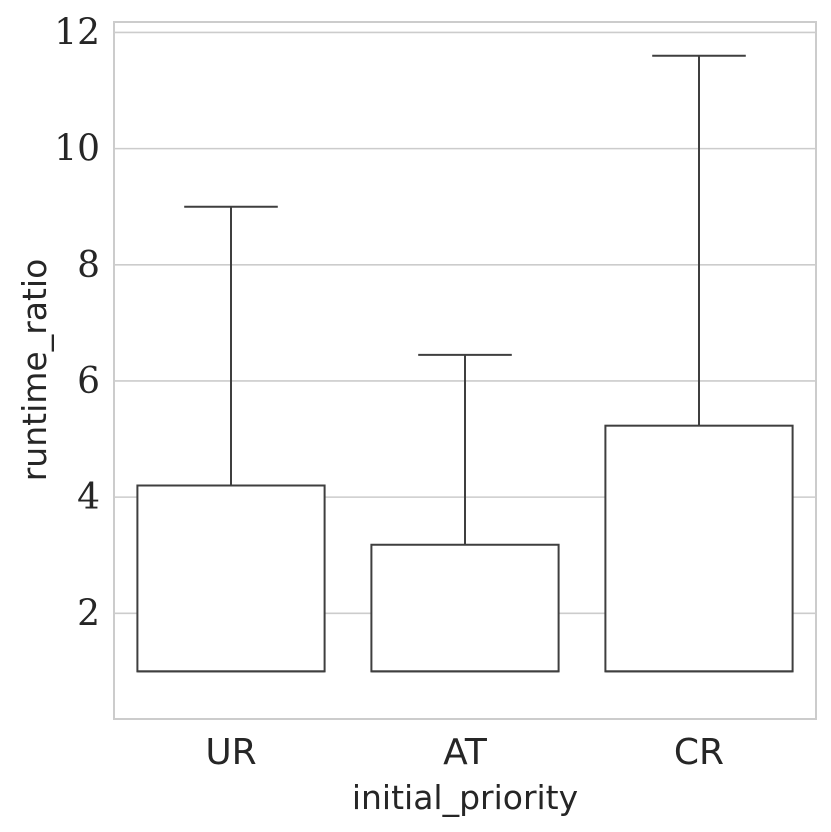 This screenshot has width=831, height=832. I want to click on box-body-at, so click(465, 608).